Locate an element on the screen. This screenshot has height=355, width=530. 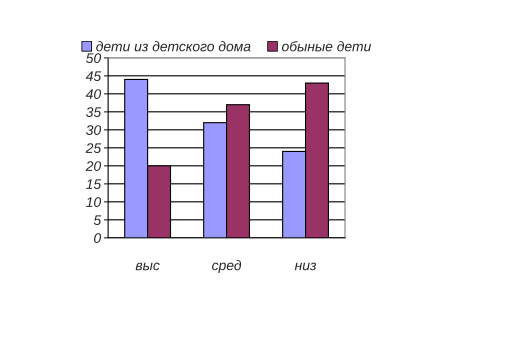
y-tick-label: 5 is located at coordinates (98, 220).